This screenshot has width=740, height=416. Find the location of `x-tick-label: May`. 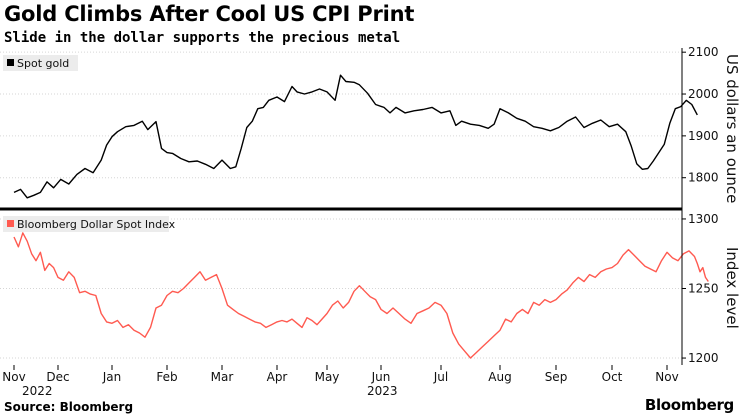

x-tick-label: May is located at coordinates (327, 377).